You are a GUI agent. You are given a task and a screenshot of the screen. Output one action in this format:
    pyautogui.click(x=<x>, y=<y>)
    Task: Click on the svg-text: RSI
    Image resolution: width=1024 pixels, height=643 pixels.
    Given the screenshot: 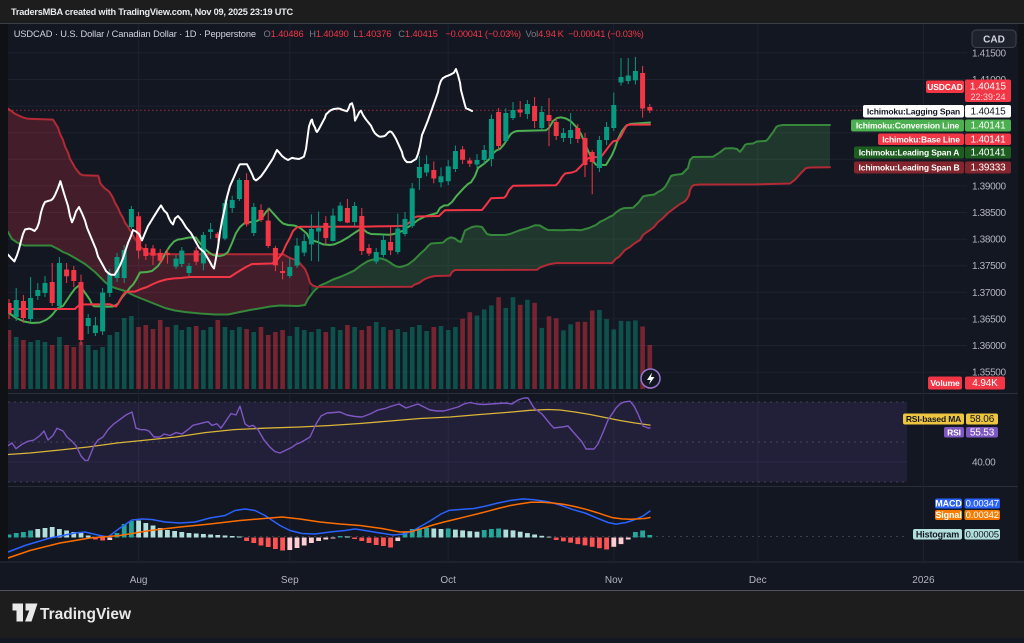 What is the action you would take?
    pyautogui.click(x=954, y=432)
    